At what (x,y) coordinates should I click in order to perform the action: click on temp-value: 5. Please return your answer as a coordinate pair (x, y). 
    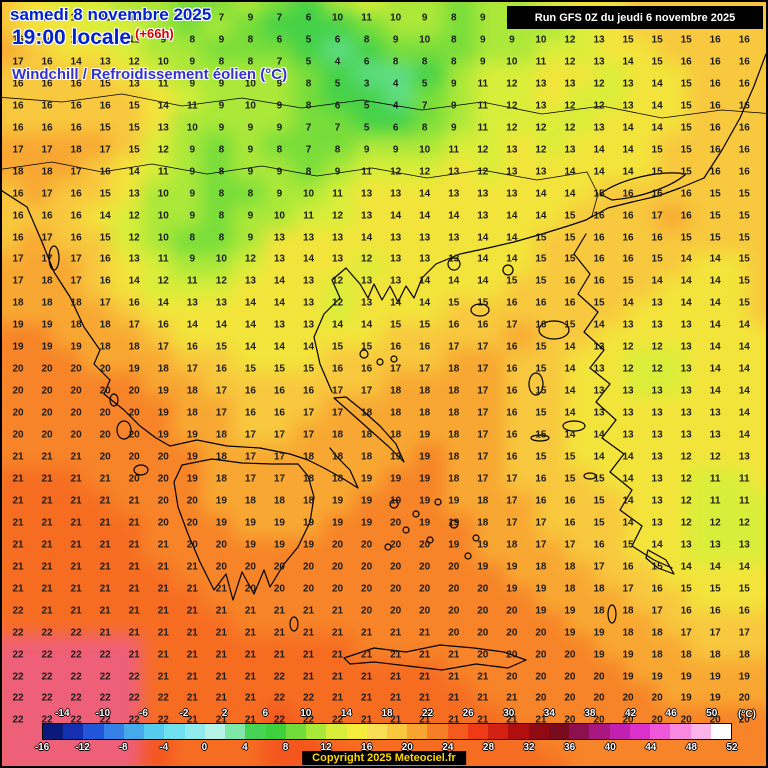
    Looking at the image, I should click on (366, 106).